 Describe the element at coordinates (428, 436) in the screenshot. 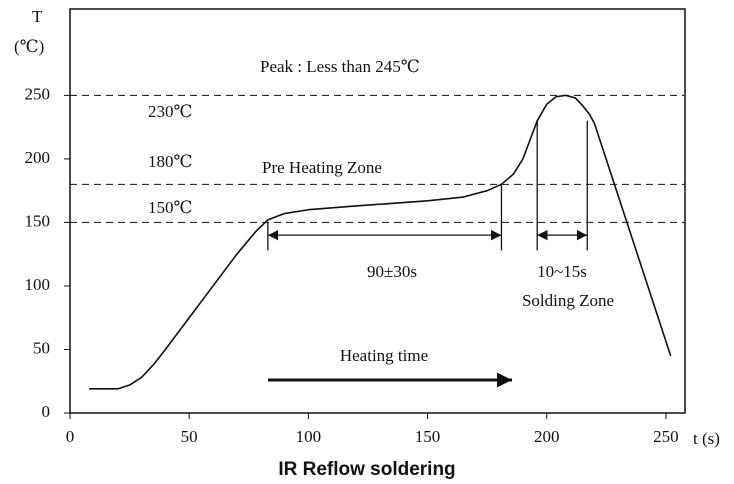

I see `x-tick-label: 150` at that location.